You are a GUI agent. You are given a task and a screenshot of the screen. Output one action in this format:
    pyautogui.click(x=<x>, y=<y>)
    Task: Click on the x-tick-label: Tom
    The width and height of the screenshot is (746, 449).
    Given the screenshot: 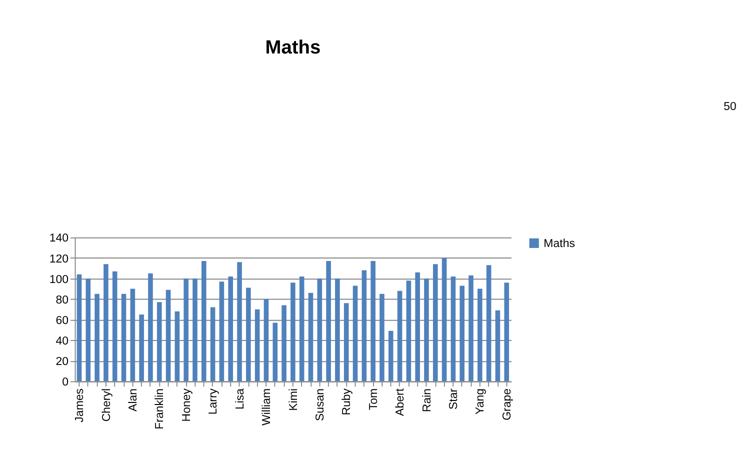 What is the action you would take?
    pyautogui.click(x=374, y=399)
    